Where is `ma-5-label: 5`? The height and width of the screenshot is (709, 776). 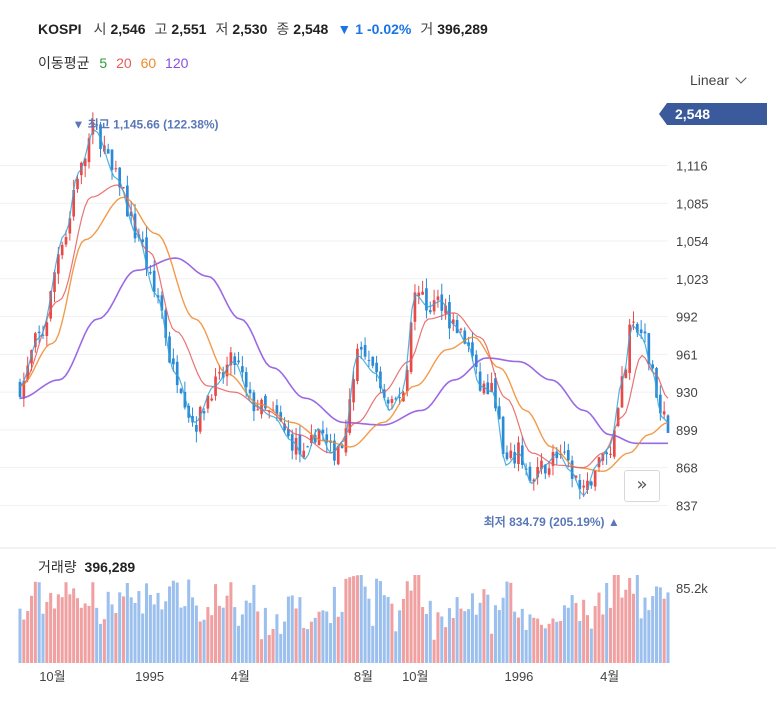
ma-5-label: 5 is located at coordinates (103, 63).